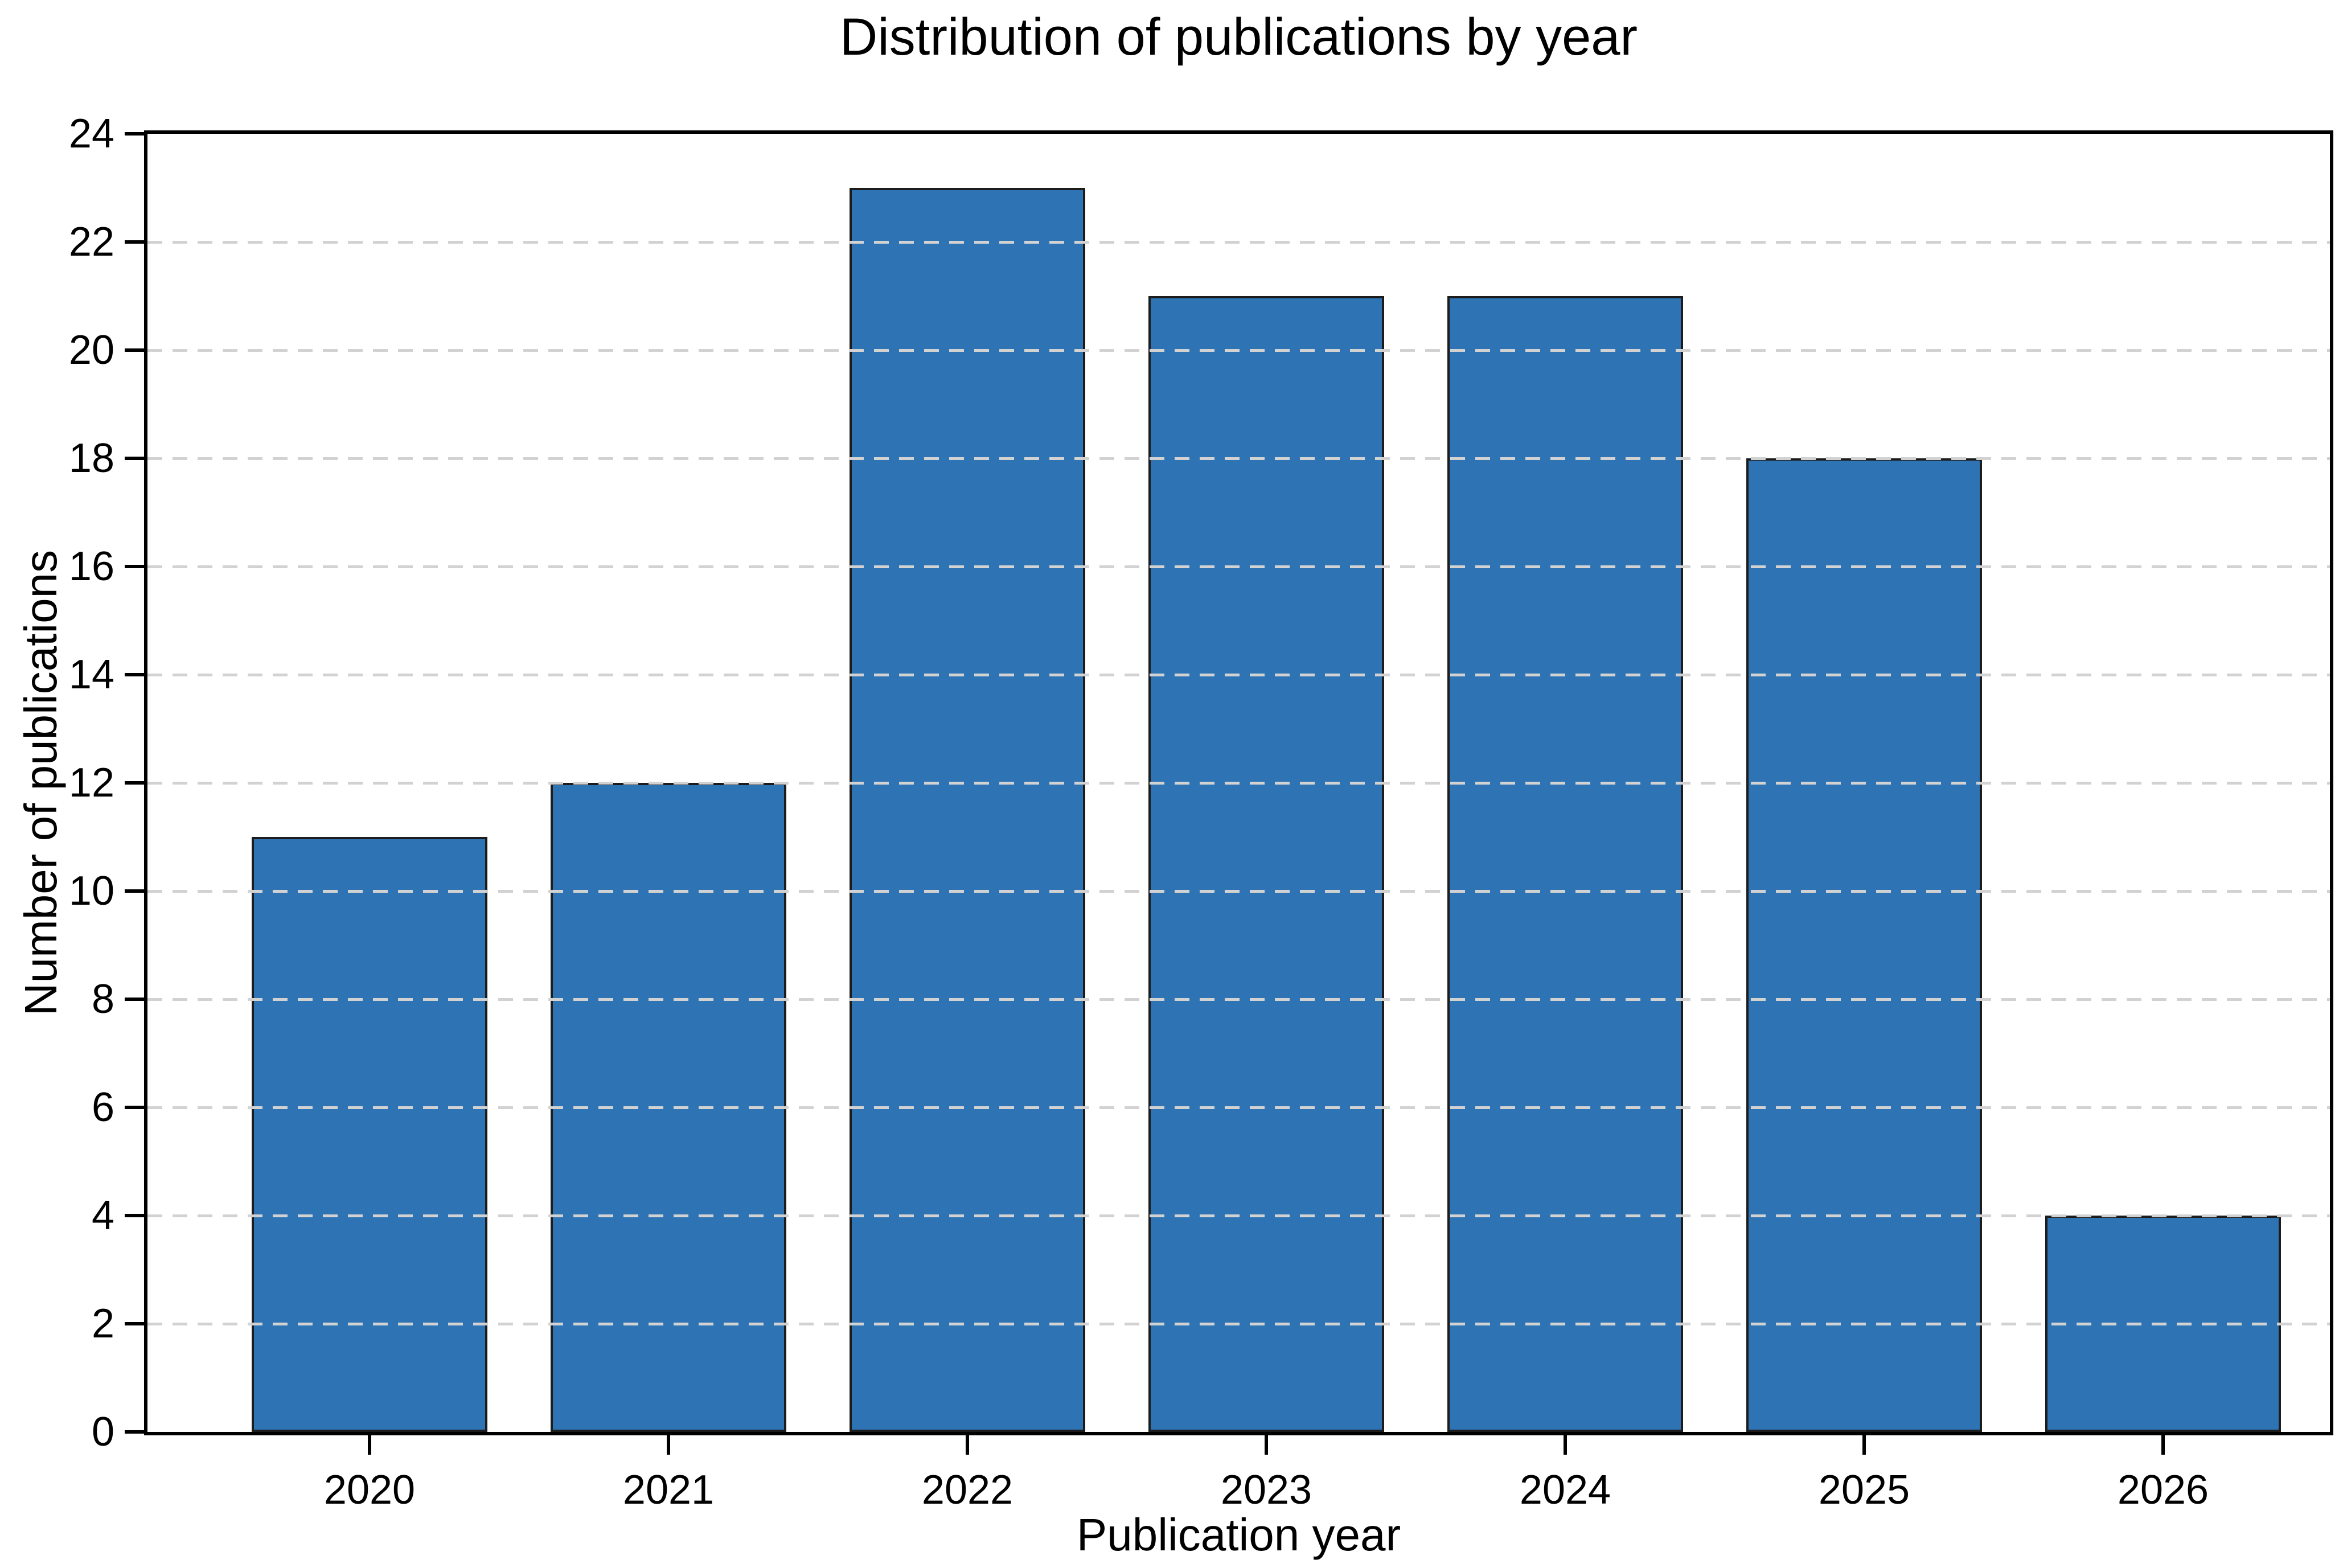  What do you see at coordinates (2163, 1490) in the screenshot?
I see `x-tick-label-2026: 2026` at bounding box center [2163, 1490].